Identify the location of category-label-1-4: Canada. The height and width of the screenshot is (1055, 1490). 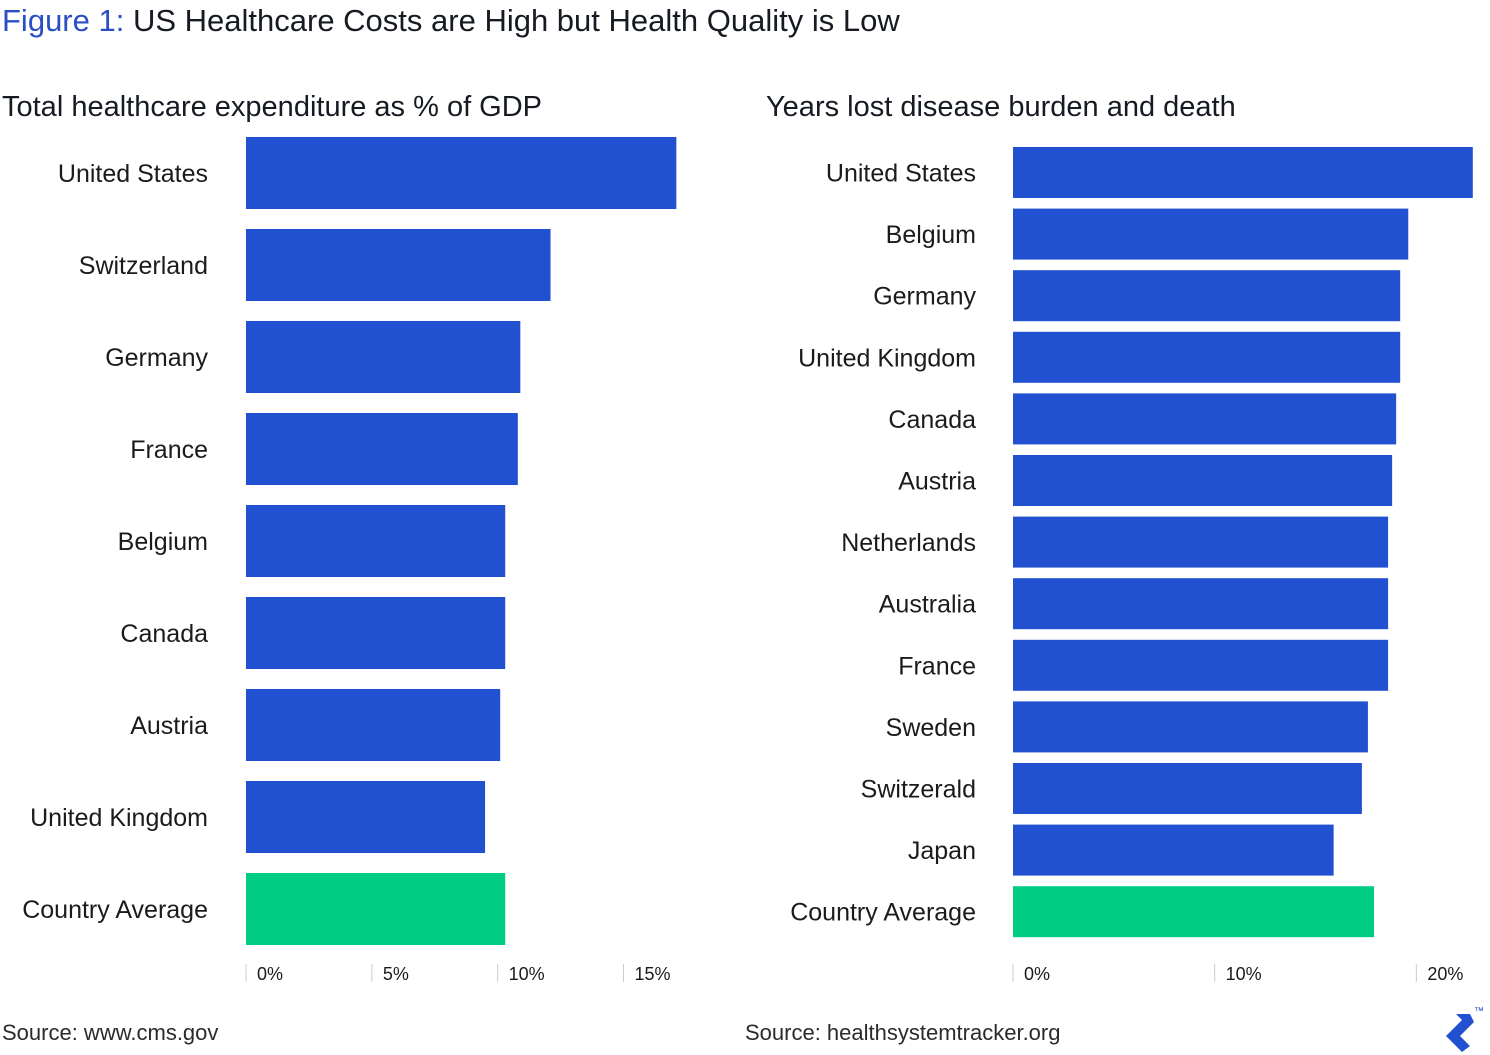
(932, 420).